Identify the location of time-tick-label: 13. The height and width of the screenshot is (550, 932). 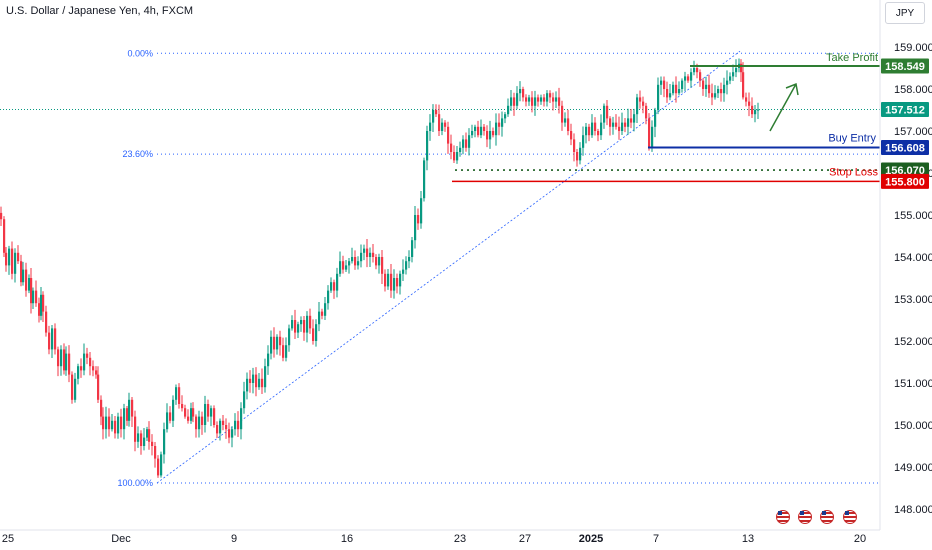
(748, 539).